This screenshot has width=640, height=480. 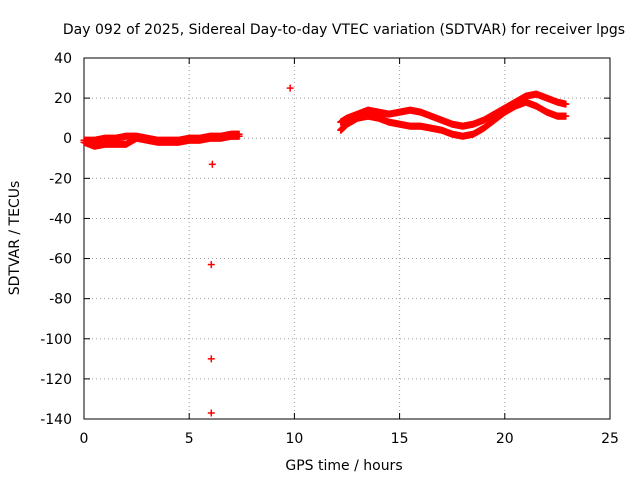 I want to click on x-tick-label: 10, so click(x=294, y=439).